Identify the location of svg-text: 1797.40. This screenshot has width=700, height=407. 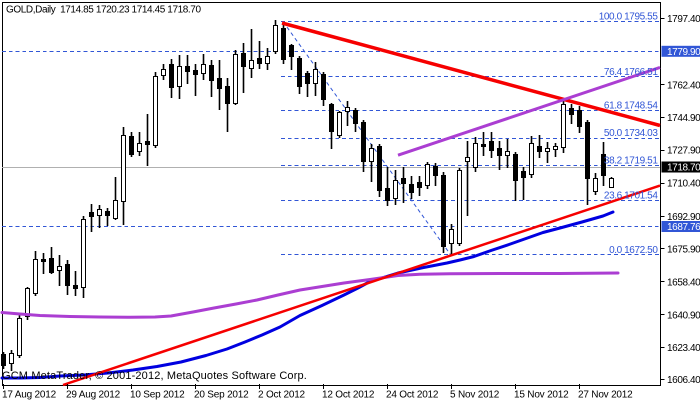
(683, 19).